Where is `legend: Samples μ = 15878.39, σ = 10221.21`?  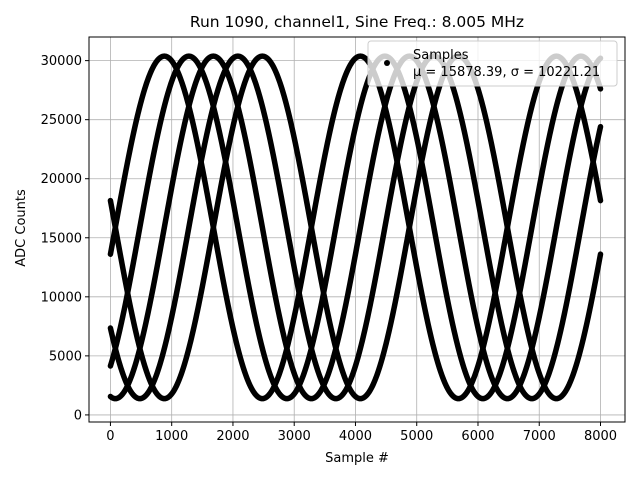
legend: Samples μ = 15878.39, σ = 10221.21 is located at coordinates (492, 63).